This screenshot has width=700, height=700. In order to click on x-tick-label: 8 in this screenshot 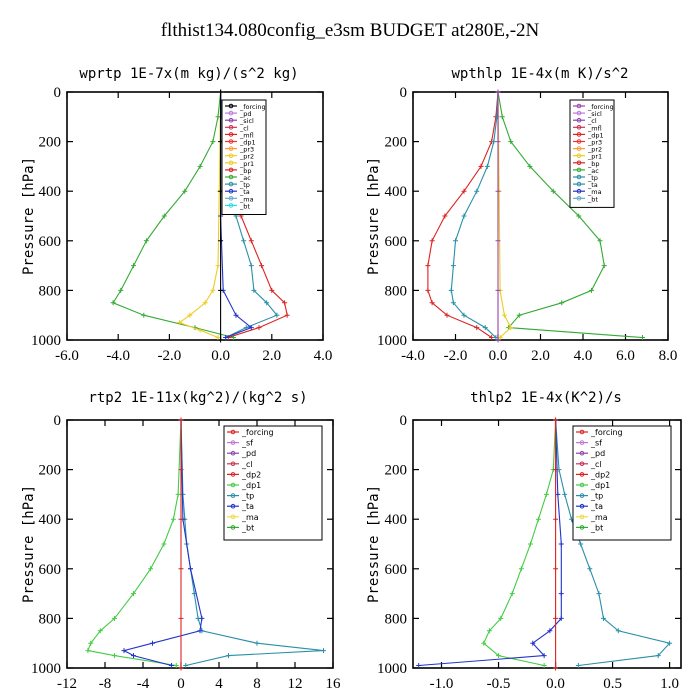, I will do `click(257, 684)`.